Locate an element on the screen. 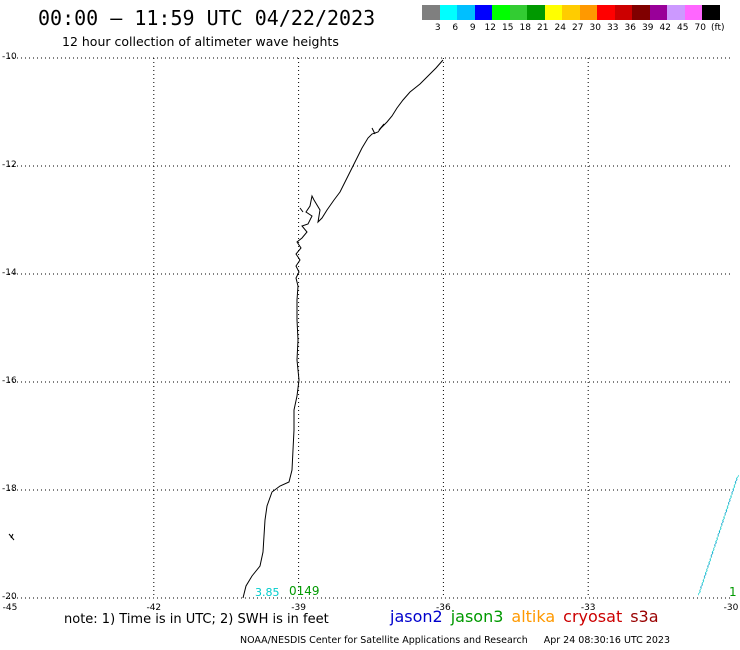 The width and height of the screenshot is (740, 650). colorbar-label: 15 is located at coordinates (508, 28).